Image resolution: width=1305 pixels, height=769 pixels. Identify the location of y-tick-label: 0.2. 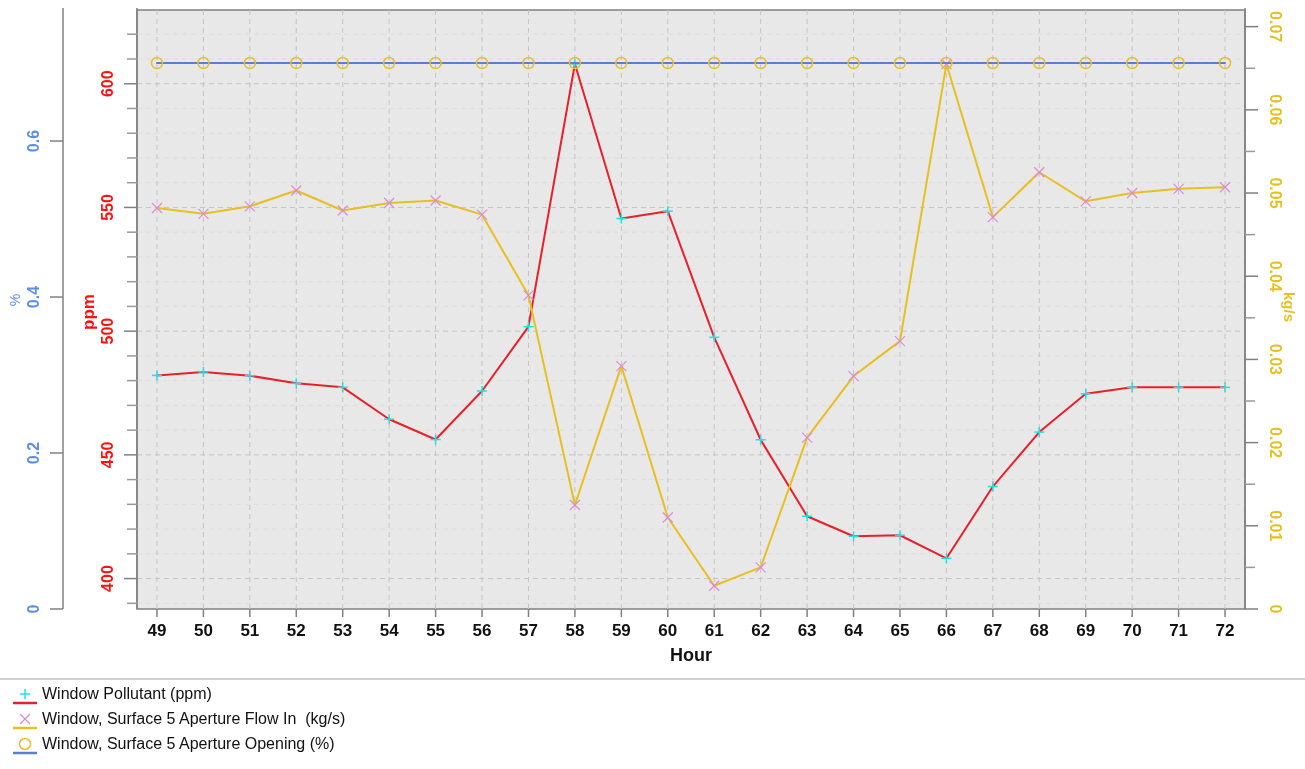
(33, 453).